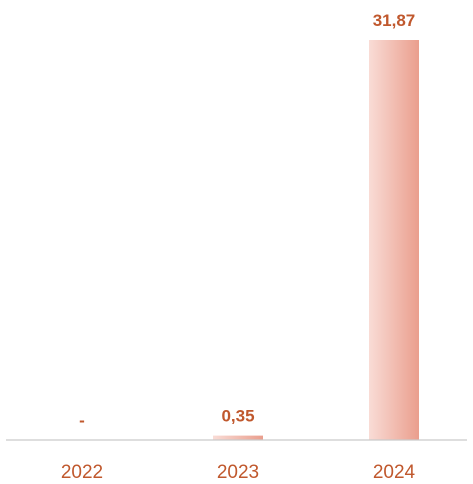 This screenshot has height=484, width=473. I want to click on x-tick-label-2023: 2023, so click(238, 472).